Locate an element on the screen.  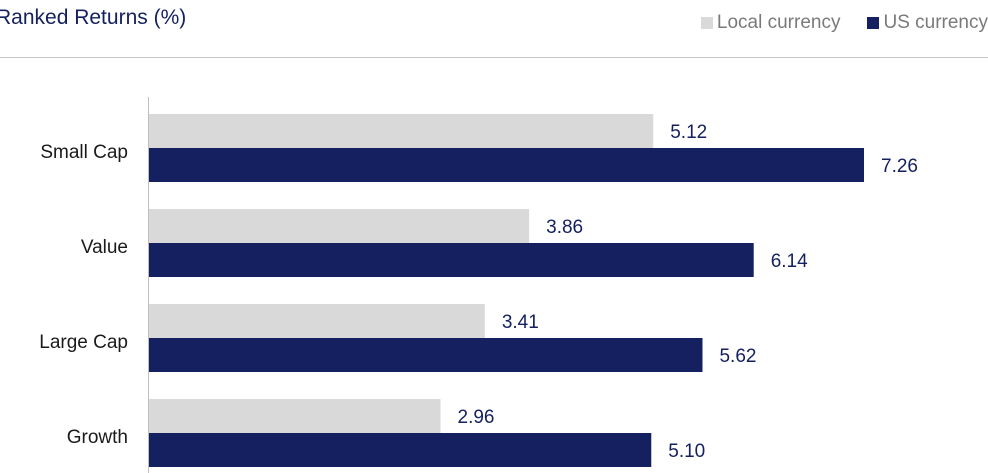
value-label-local-currency-growth: 2.96 is located at coordinates (476, 417).